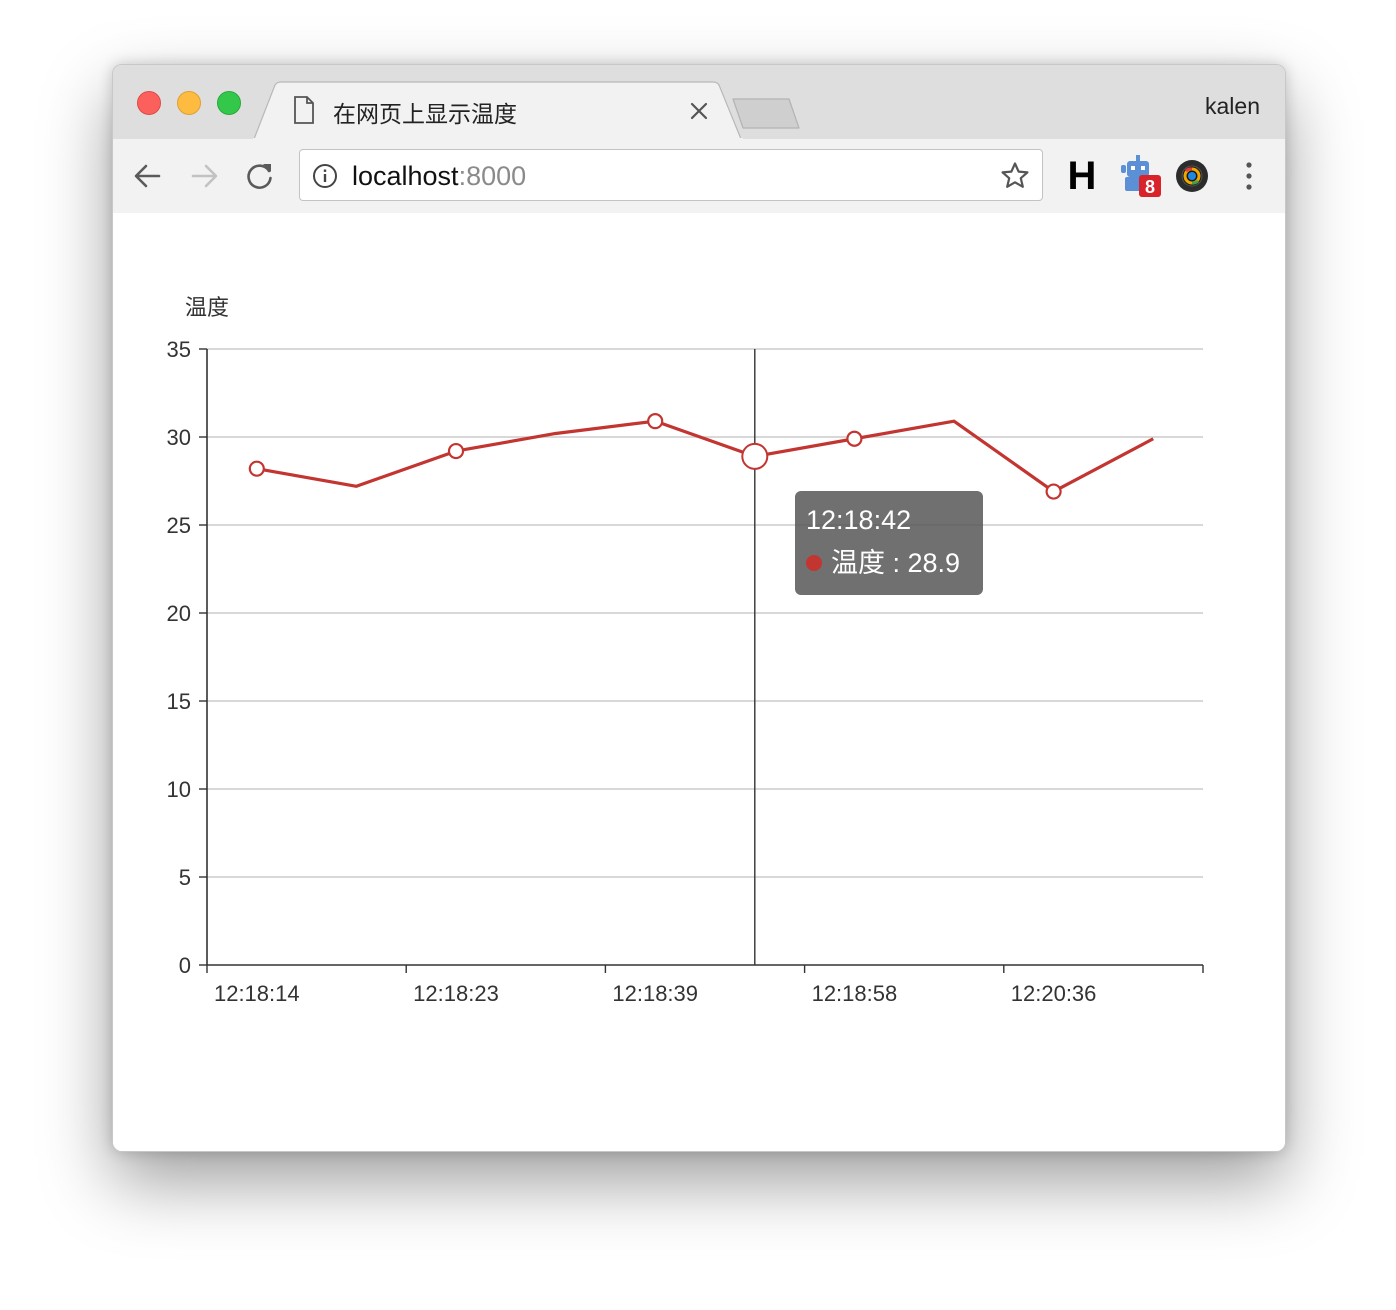 The width and height of the screenshot is (1396, 1310). I want to click on url-text: localhost:8000, so click(439, 176).